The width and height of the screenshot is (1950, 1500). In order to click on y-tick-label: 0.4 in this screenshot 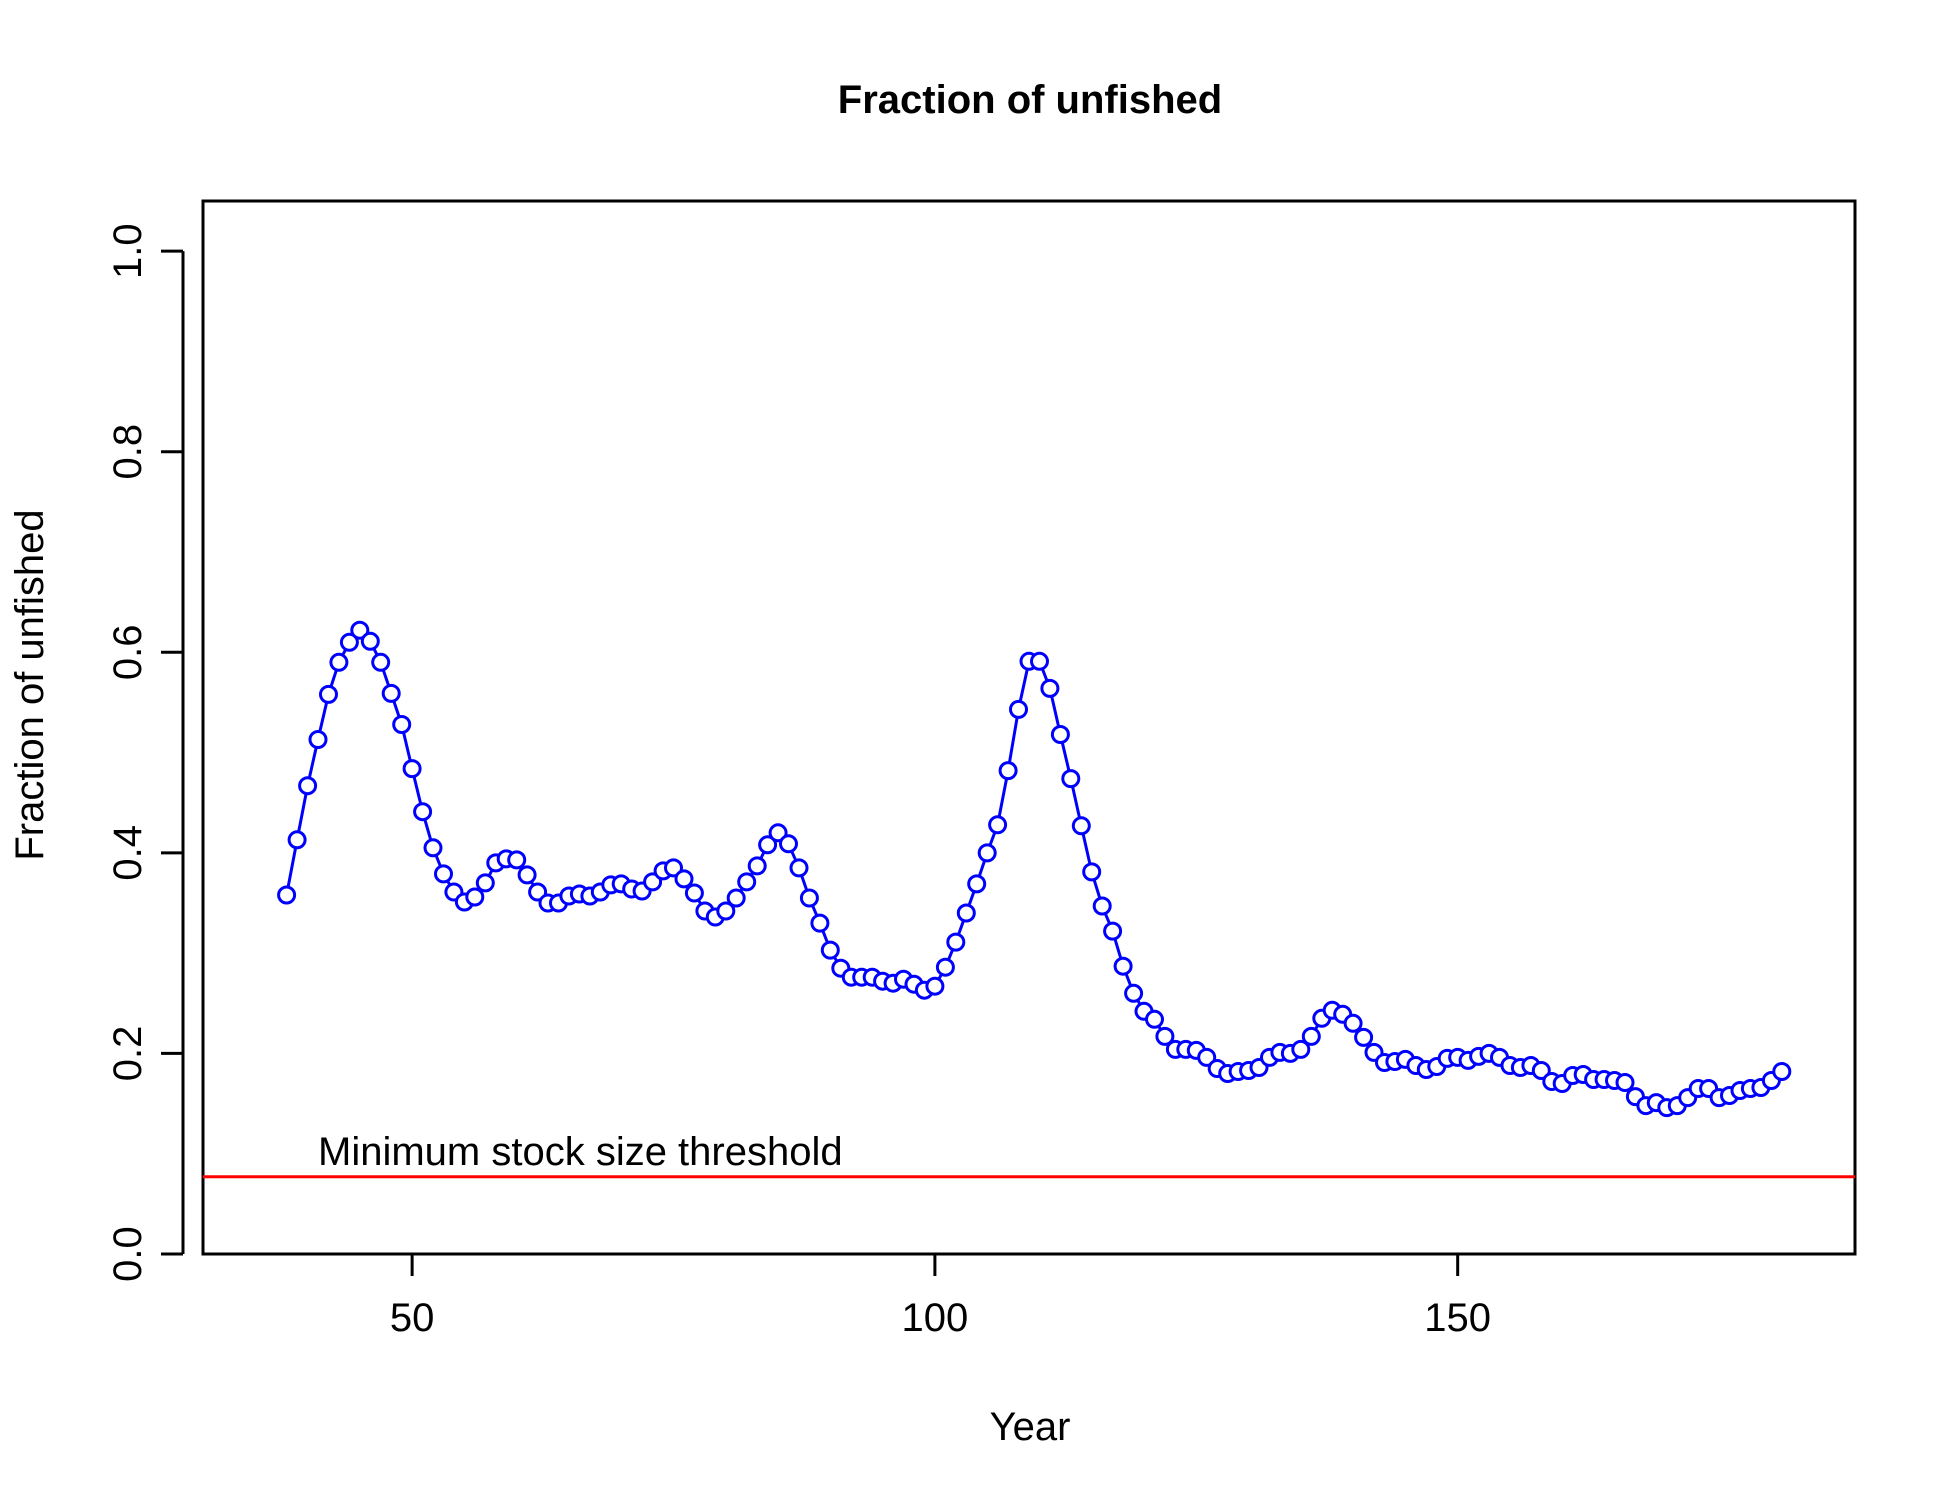, I will do `click(128, 853)`.